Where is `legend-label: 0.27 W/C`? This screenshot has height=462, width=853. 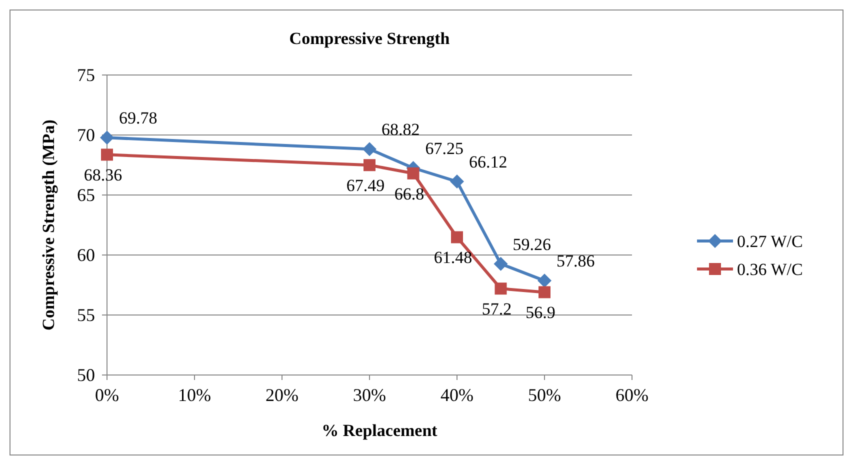 legend-label: 0.27 W/C is located at coordinates (770, 241).